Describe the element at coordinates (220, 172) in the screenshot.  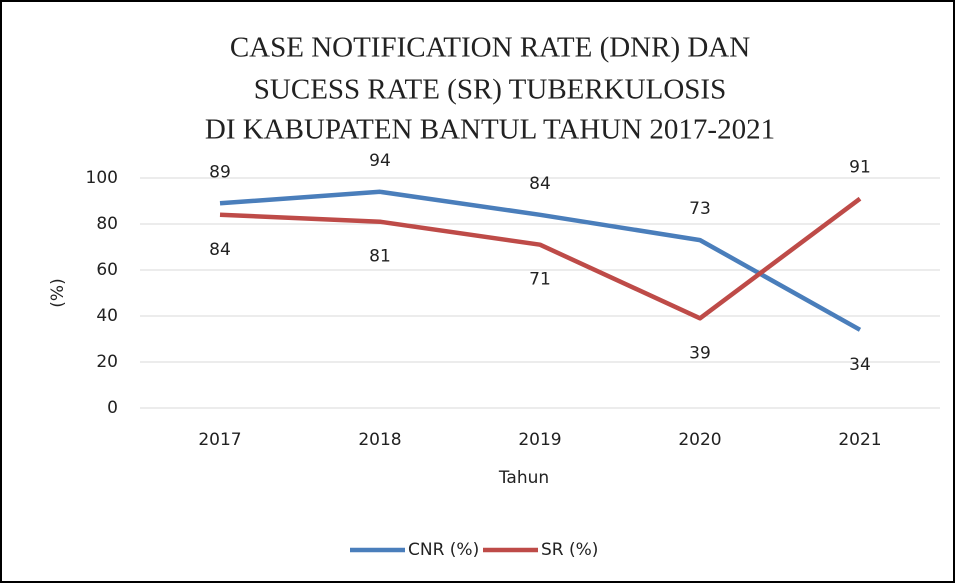
I see `data-label: 89` at that location.